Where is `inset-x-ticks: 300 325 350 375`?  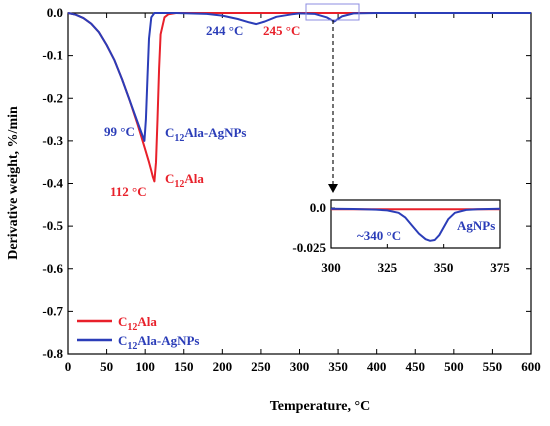
inset-x-ticks: 300 325 350 375 is located at coordinates (415, 259).